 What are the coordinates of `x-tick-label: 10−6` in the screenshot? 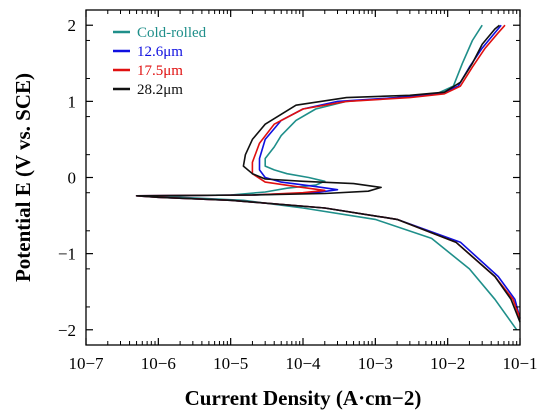 It's located at (158, 363).